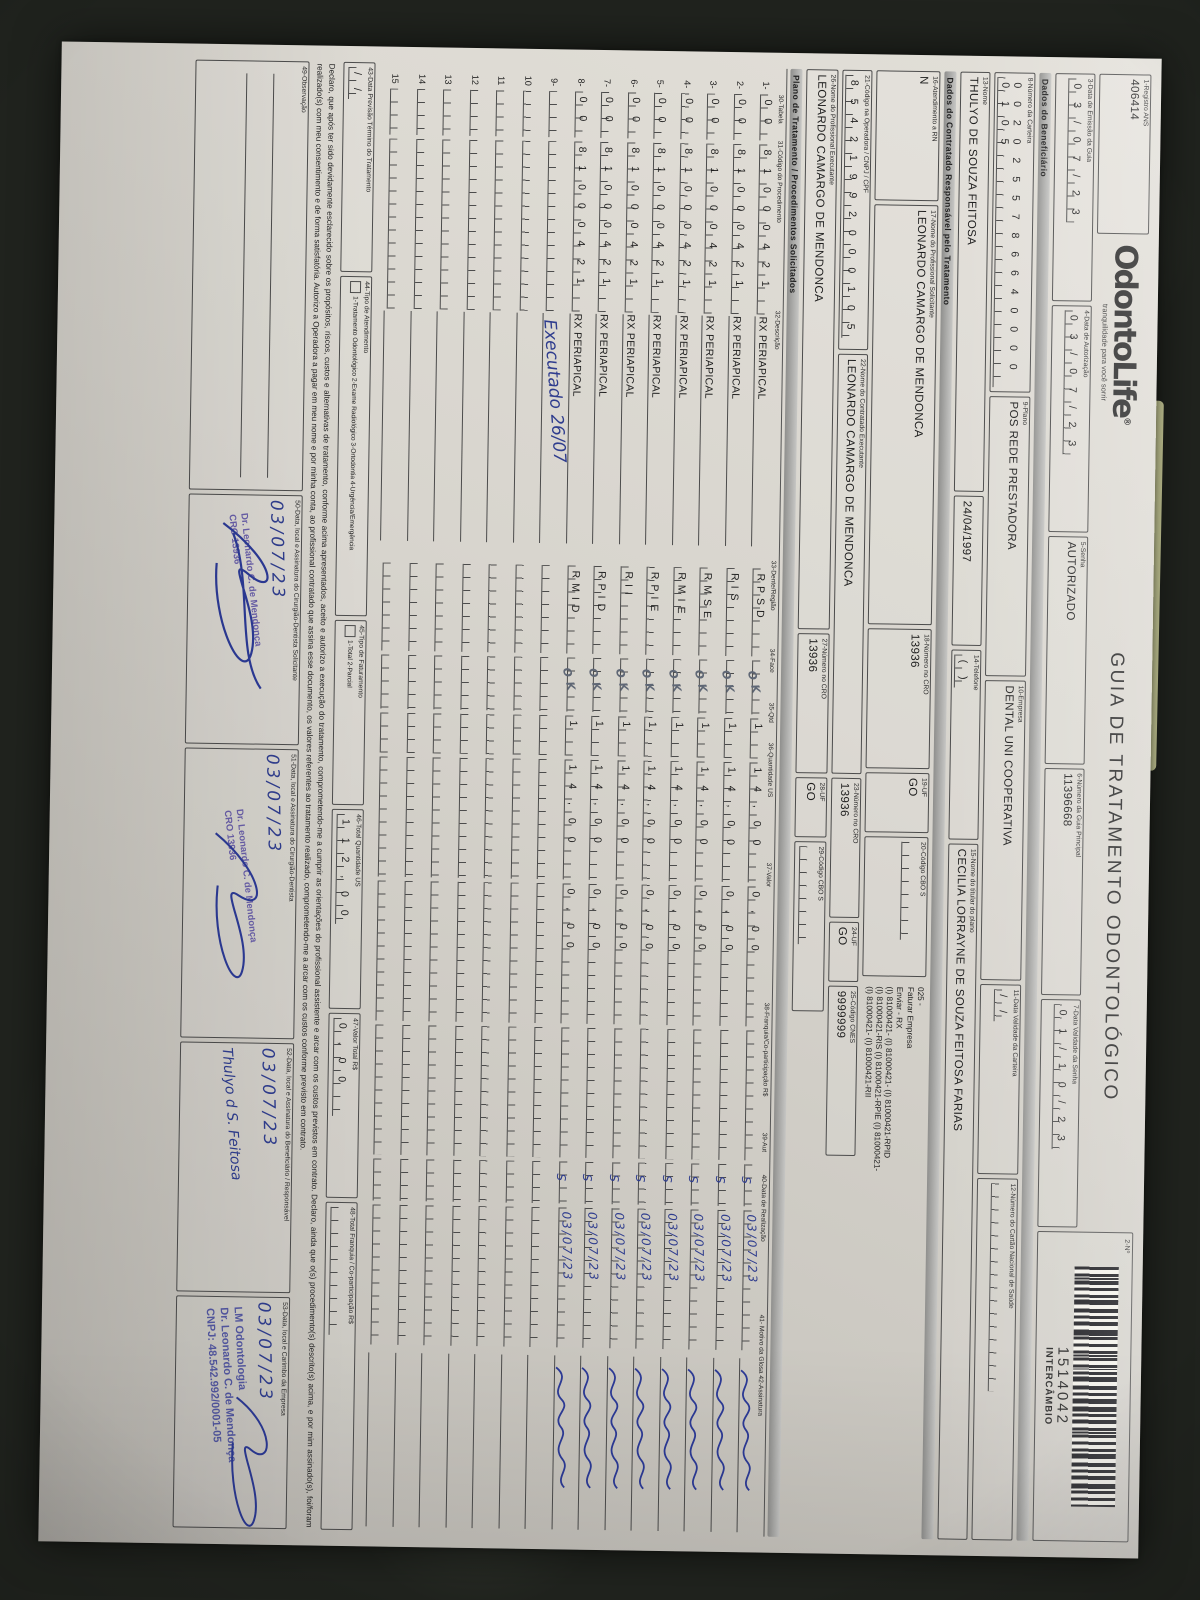 The height and width of the screenshot is (1600, 1200). Describe the element at coordinates (653, 610) in the screenshot. I see `cell-dente-regiao: RPIE` at that location.